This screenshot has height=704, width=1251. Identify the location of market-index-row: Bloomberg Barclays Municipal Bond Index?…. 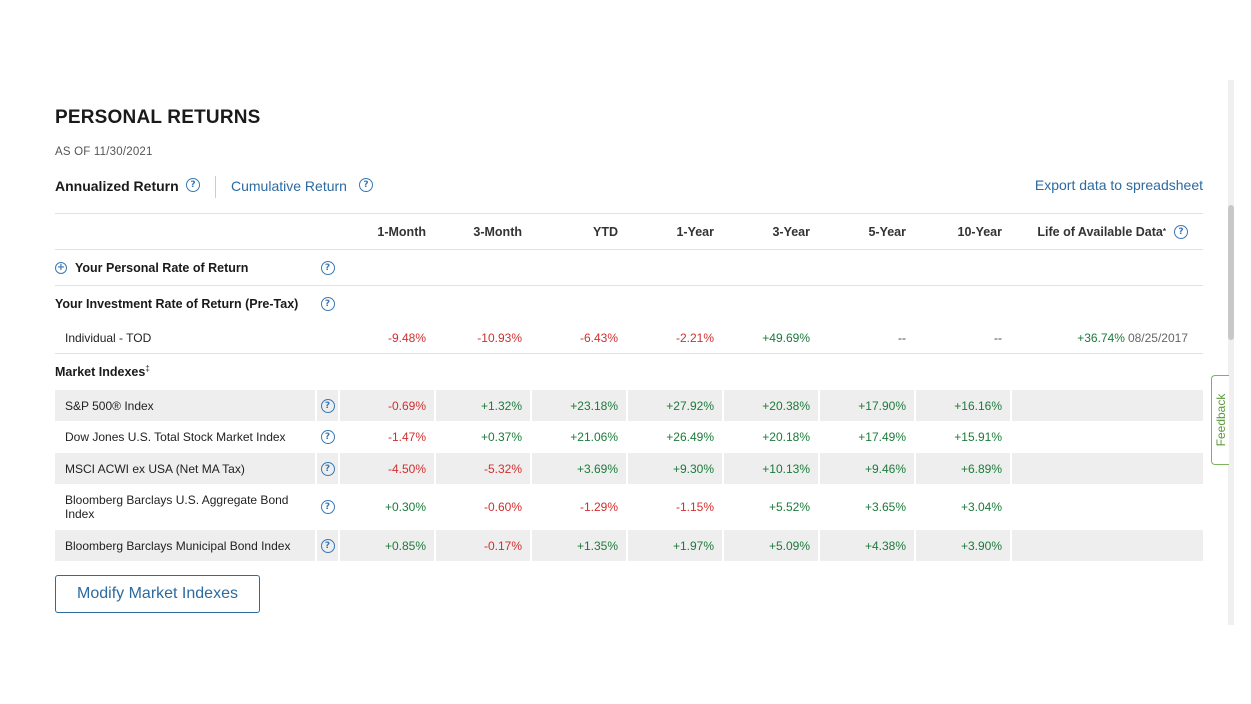
(629, 545).